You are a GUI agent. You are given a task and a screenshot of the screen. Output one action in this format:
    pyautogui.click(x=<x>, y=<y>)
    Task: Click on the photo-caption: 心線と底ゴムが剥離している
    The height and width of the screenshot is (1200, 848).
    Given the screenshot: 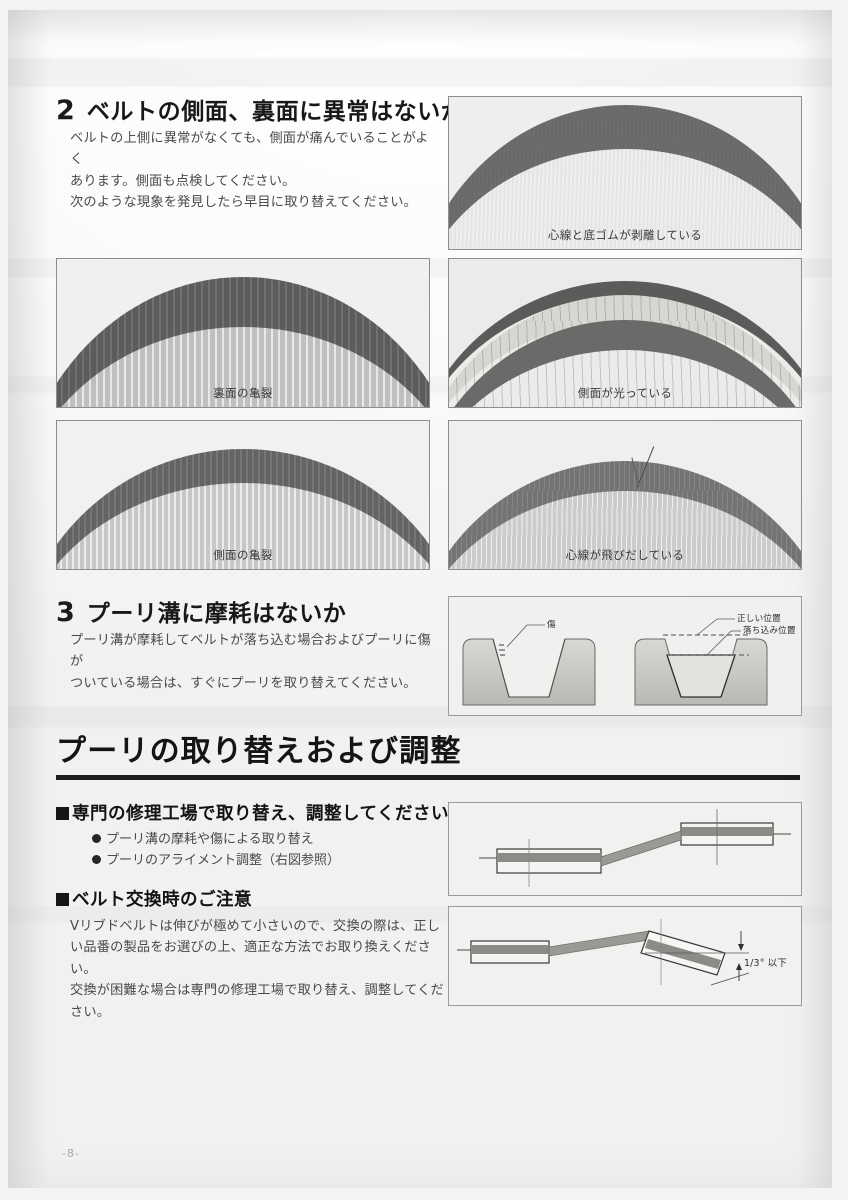 What is the action you would take?
    pyautogui.click(x=625, y=235)
    